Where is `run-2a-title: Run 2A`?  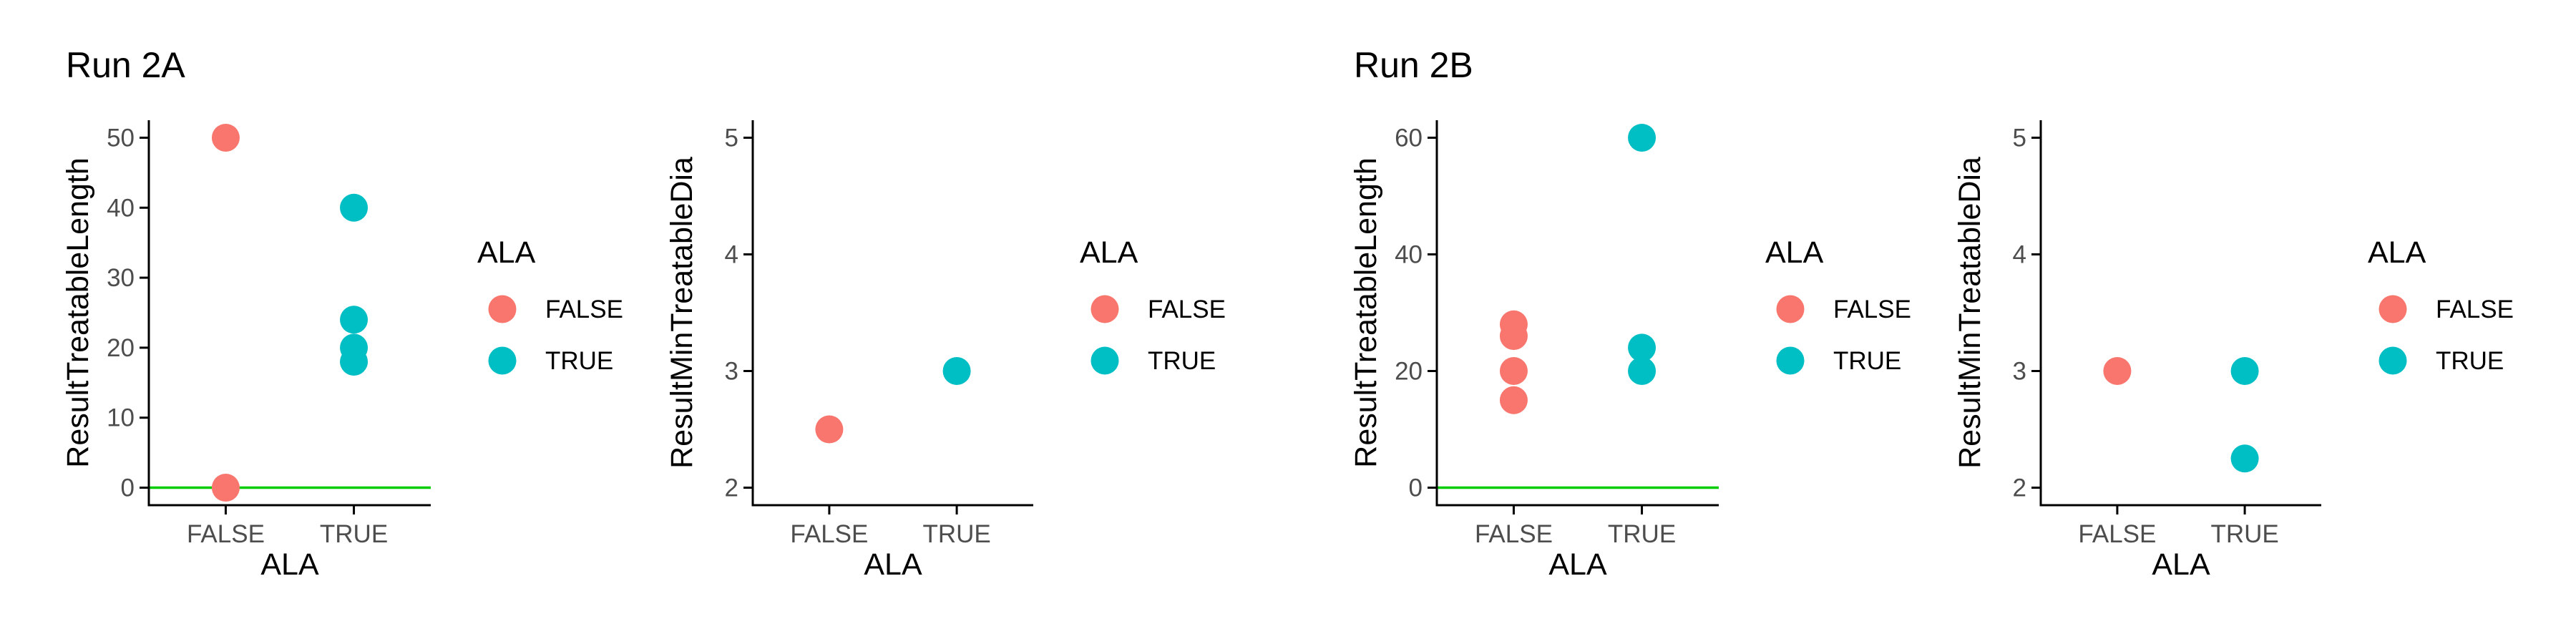
run-2a-title: Run 2A is located at coordinates (125, 65).